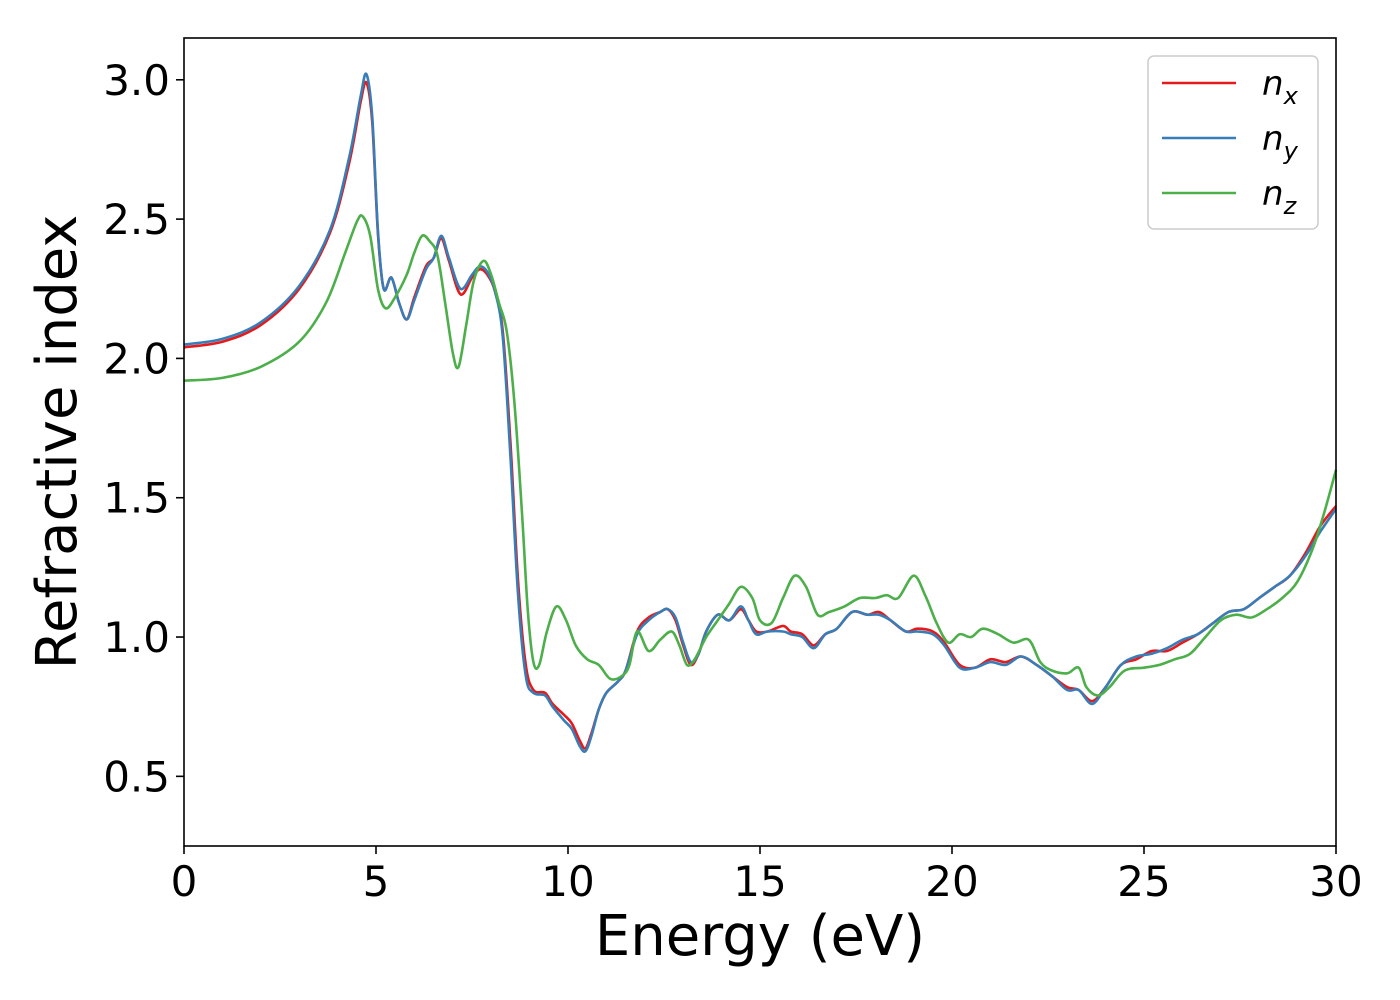  I want to click on y-tick-label: 0.5, so click(136, 776).